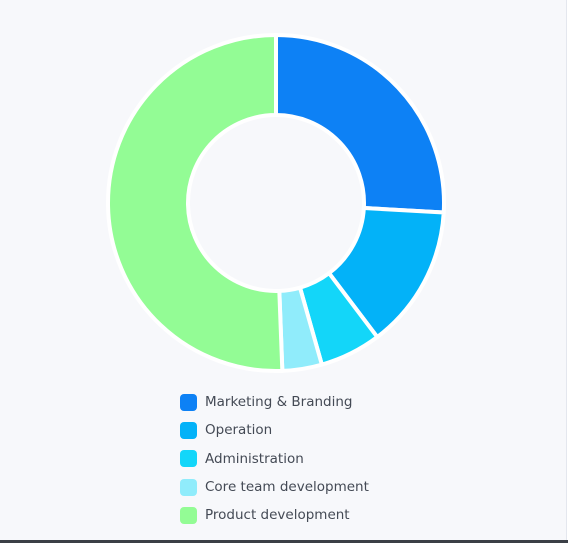  Describe the element at coordinates (279, 402) in the screenshot. I see `legend-label: Marketing & Branding` at that location.